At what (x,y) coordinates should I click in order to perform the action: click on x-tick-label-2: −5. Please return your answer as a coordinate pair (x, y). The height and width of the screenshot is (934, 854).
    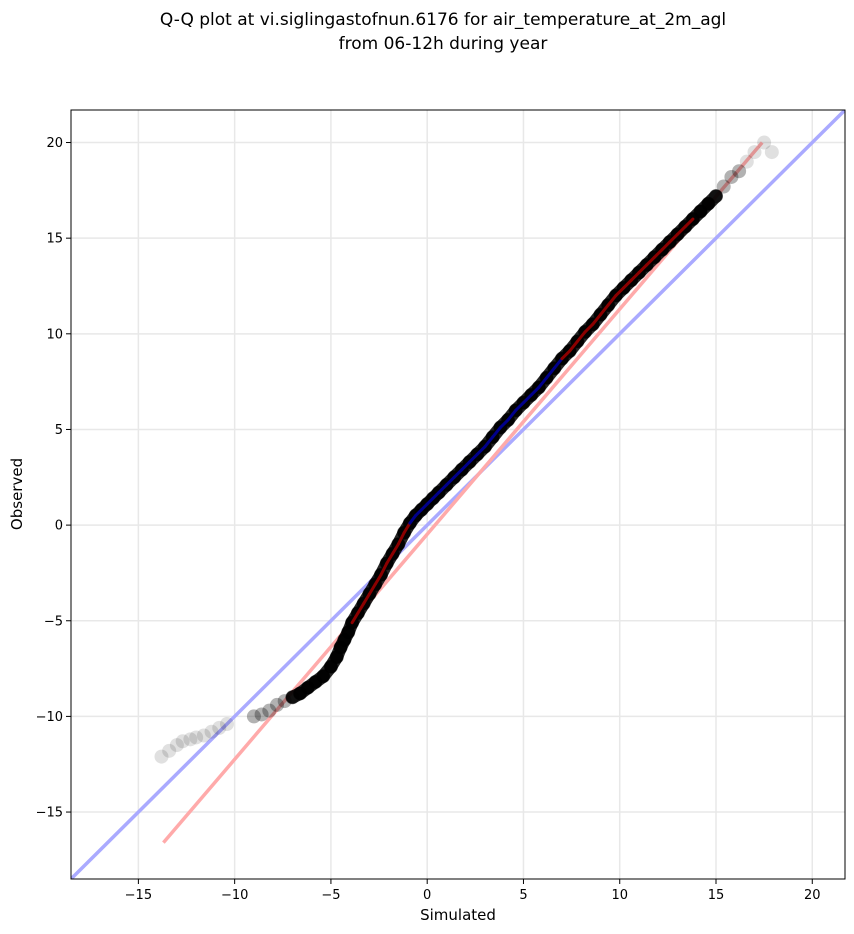
    Looking at the image, I should click on (330, 895).